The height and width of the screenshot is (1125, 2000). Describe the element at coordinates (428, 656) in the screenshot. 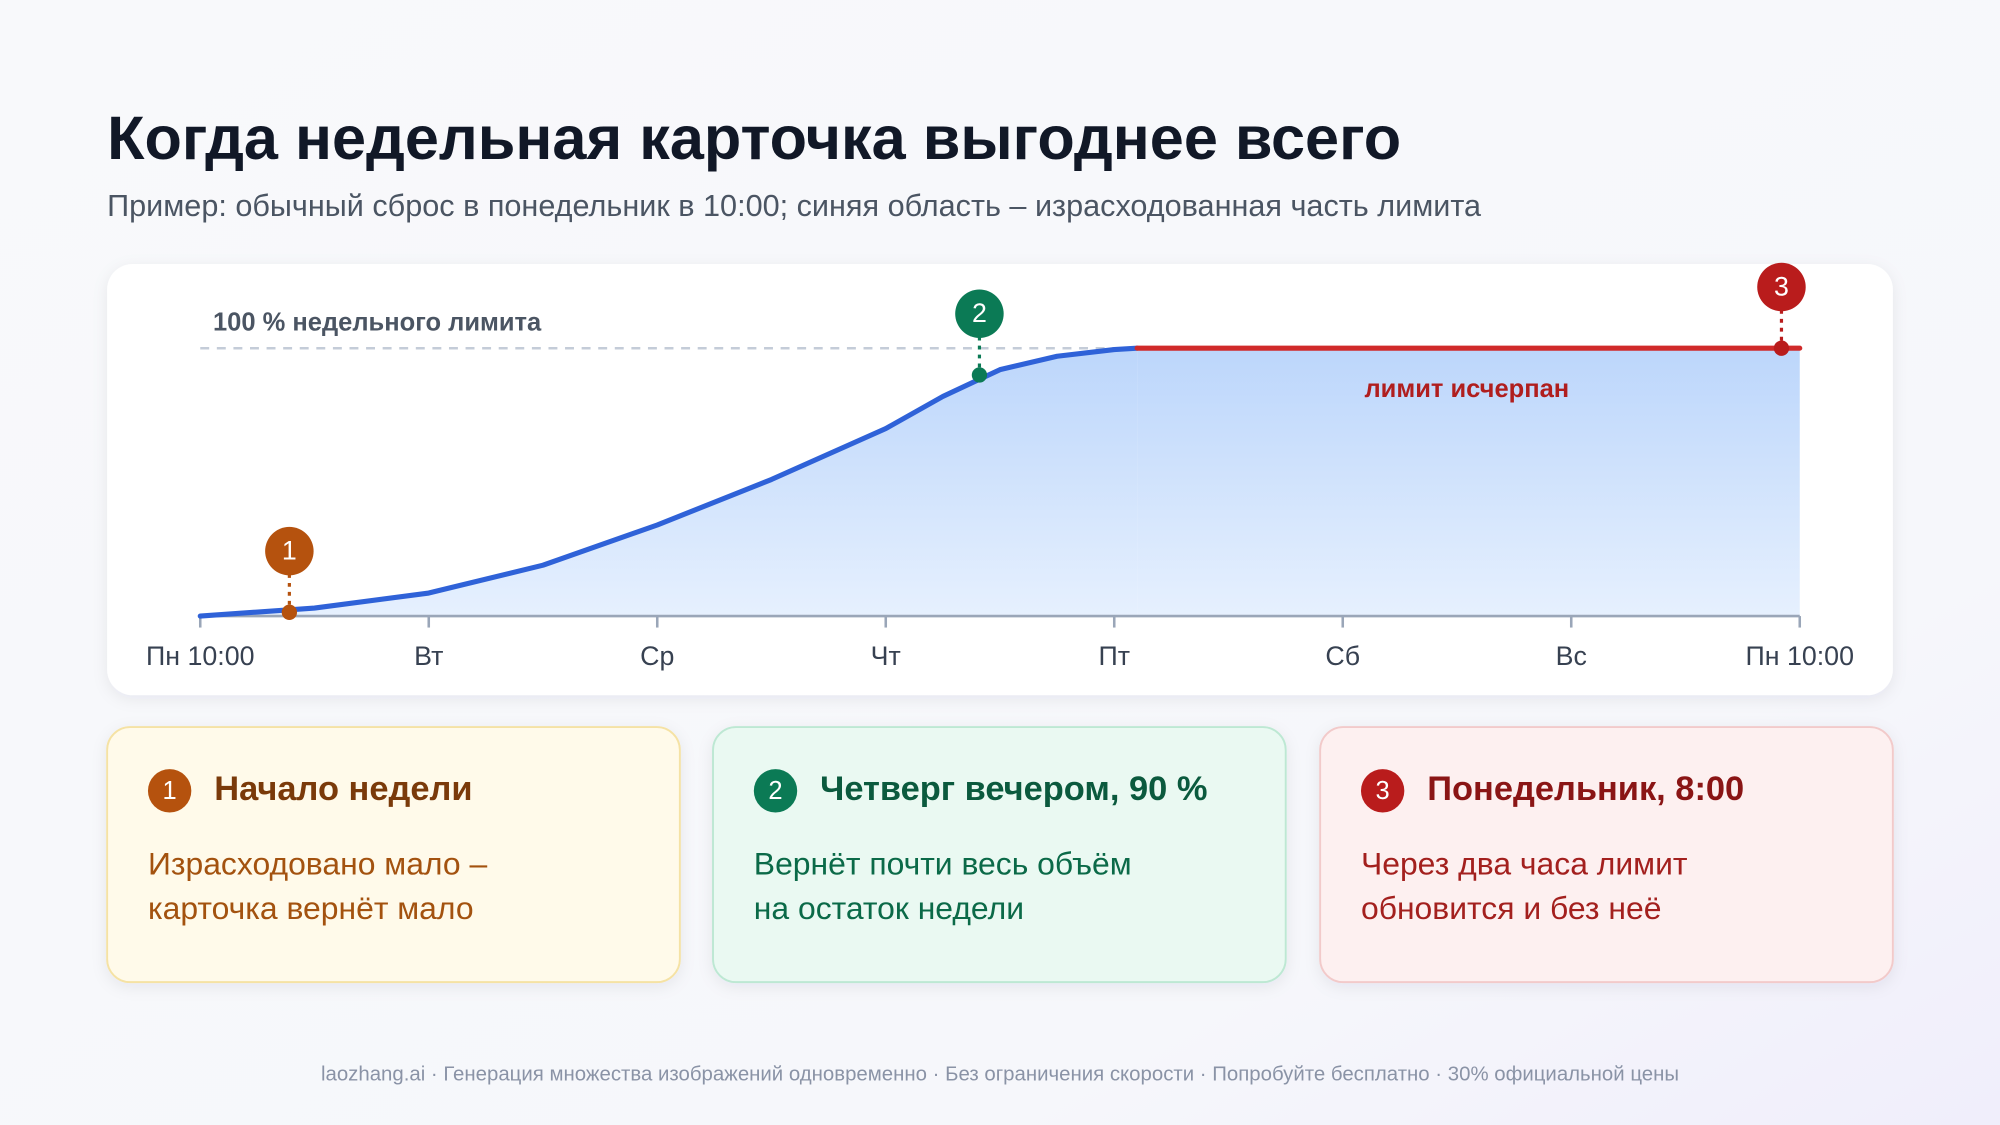

I see `x-tick-label: Вт` at that location.